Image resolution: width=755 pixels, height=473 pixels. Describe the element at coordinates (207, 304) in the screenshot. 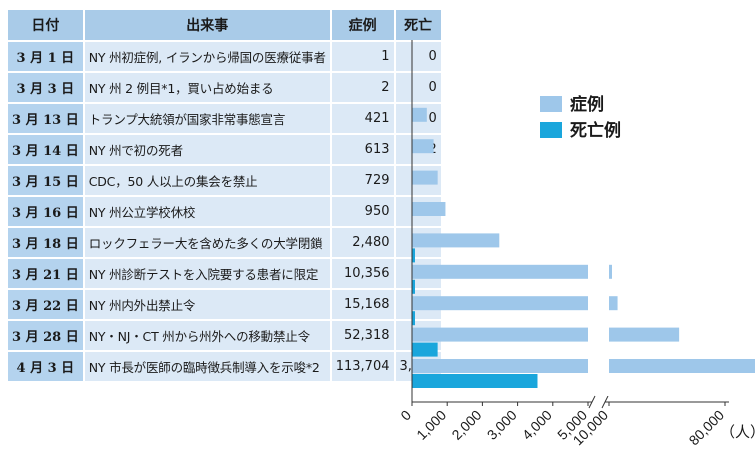

I see `cell-event: NY 州内外出禁止令` at that location.